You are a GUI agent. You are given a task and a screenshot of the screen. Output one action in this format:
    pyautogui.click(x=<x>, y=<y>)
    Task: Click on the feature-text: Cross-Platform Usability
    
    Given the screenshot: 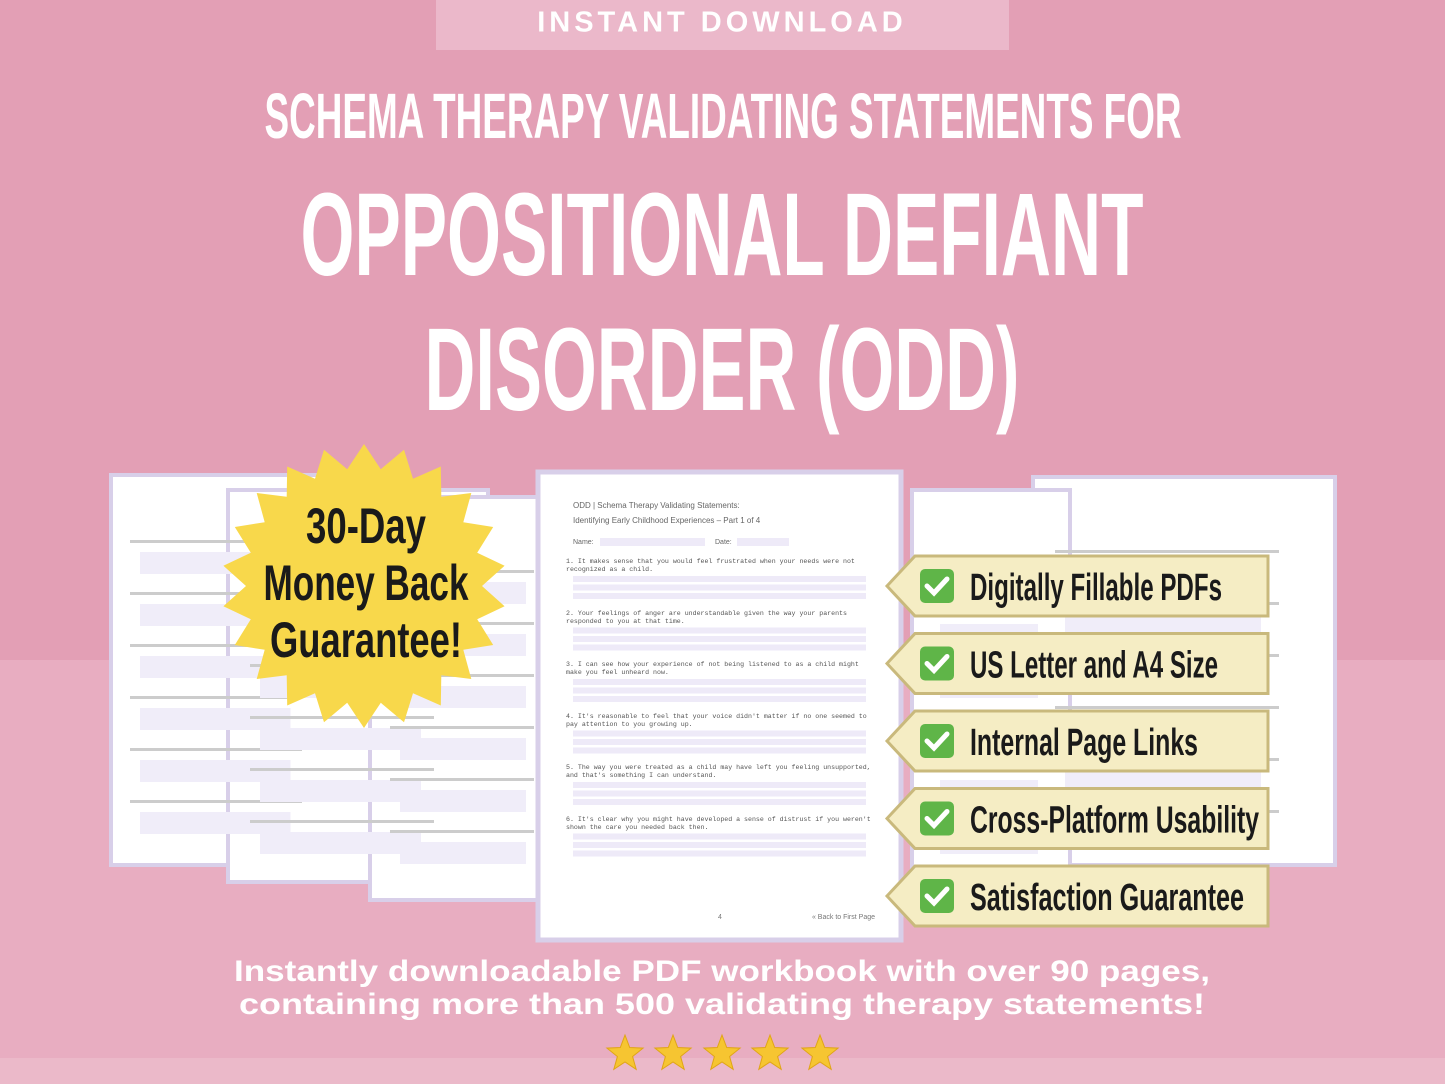 What is the action you would take?
    pyautogui.click(x=1114, y=821)
    